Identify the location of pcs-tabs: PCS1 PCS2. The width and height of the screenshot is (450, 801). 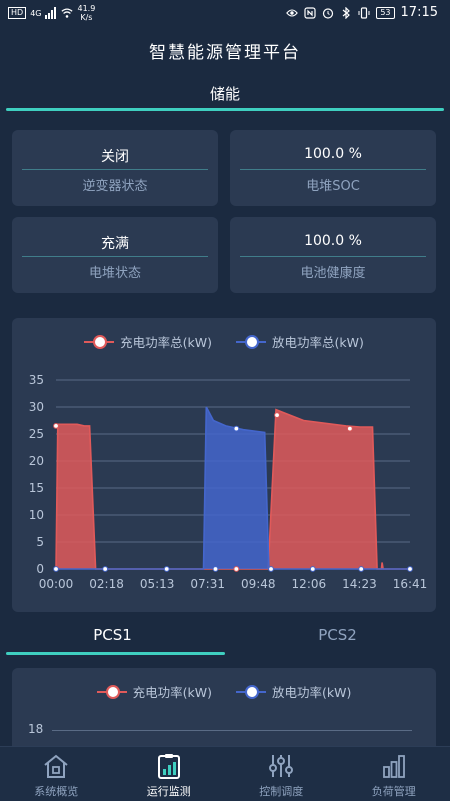
(225, 639).